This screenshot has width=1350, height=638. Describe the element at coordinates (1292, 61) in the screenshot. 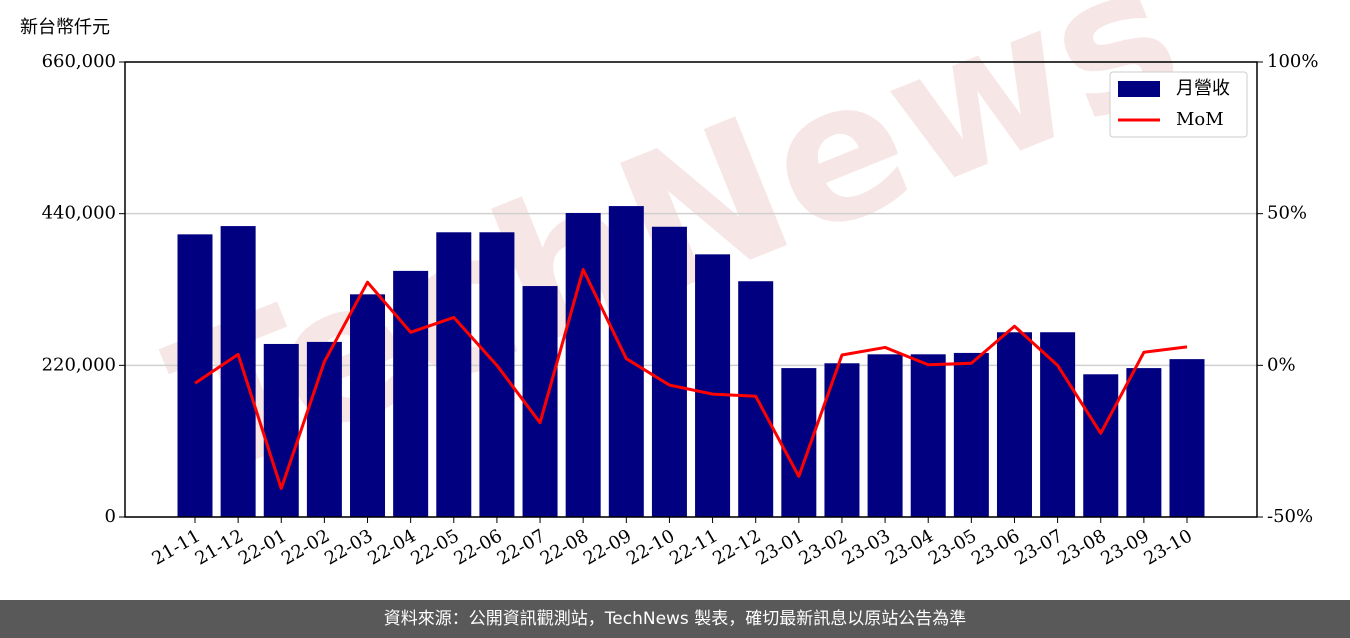

I see `y2-tick-label: 100%` at that location.